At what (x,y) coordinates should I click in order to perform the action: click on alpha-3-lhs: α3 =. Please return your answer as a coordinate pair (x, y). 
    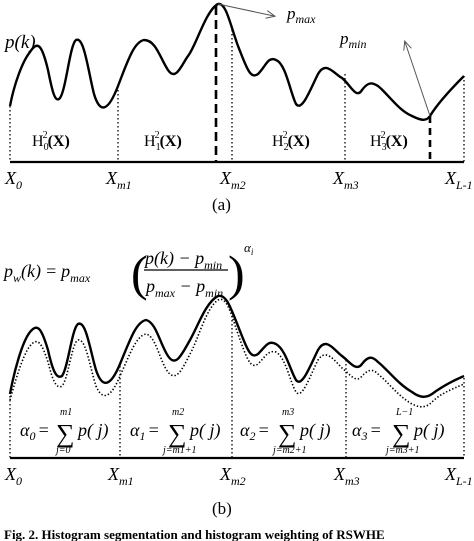
    Looking at the image, I should click on (367, 431).